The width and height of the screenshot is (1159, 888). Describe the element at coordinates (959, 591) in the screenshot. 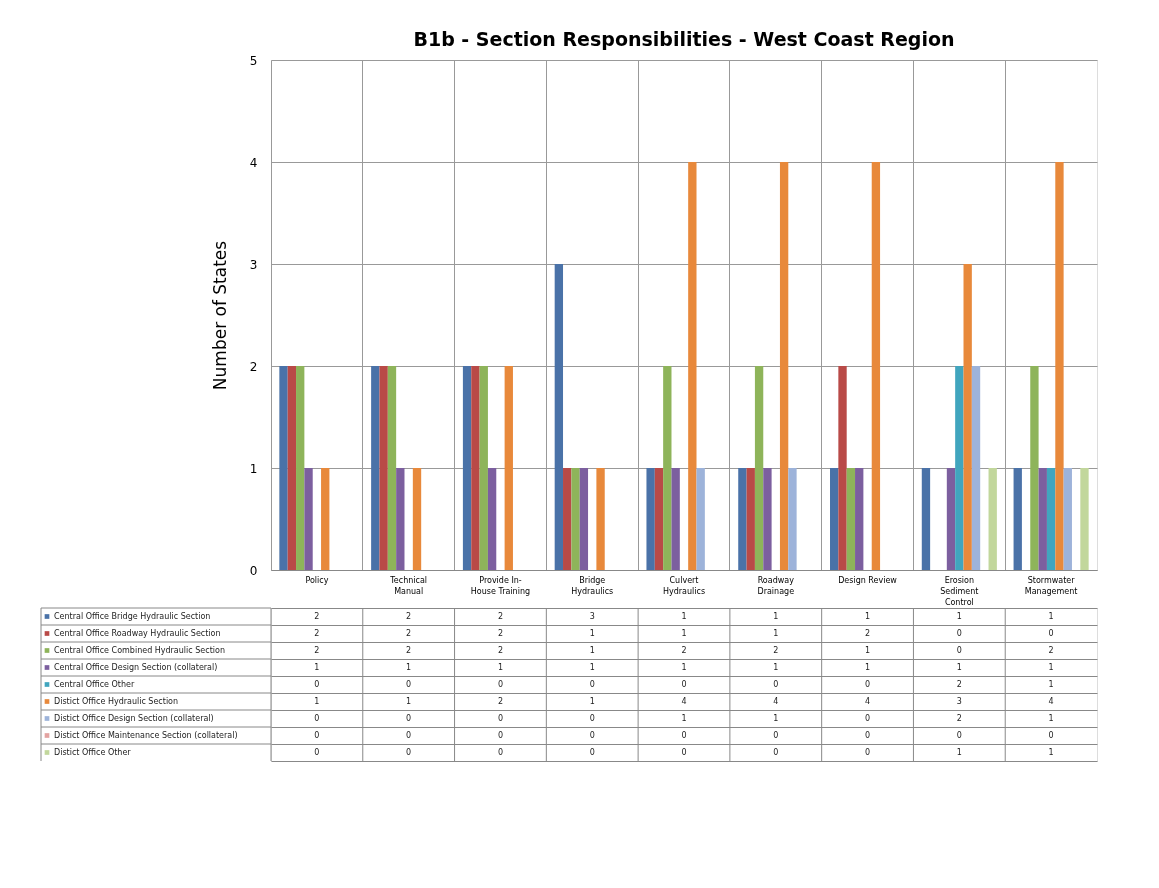

I see `x-tick-label: Erosion Sediment Control` at that location.